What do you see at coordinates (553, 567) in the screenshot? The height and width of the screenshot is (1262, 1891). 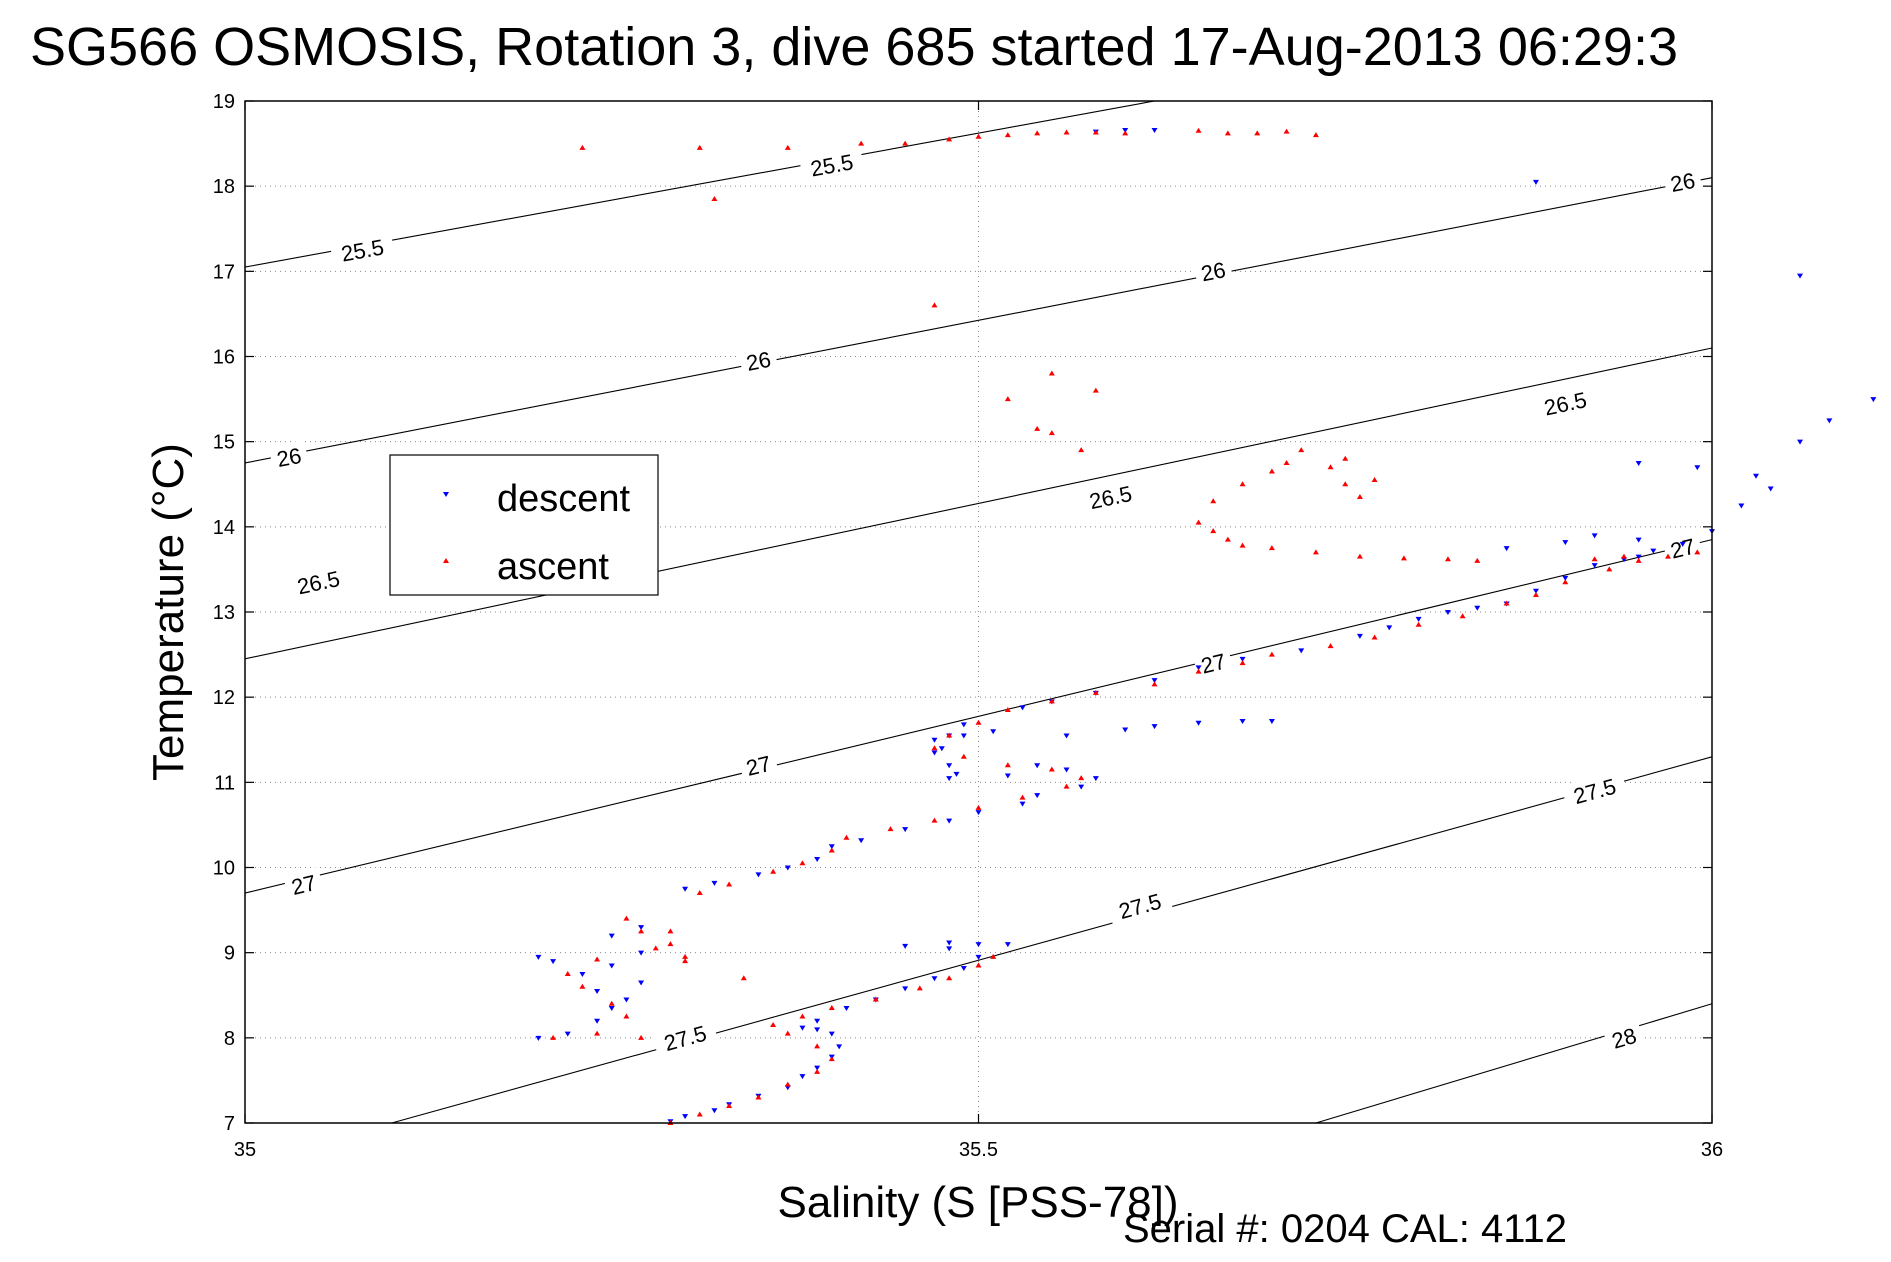 I see `legend-ascent-label: ascent` at bounding box center [553, 567].